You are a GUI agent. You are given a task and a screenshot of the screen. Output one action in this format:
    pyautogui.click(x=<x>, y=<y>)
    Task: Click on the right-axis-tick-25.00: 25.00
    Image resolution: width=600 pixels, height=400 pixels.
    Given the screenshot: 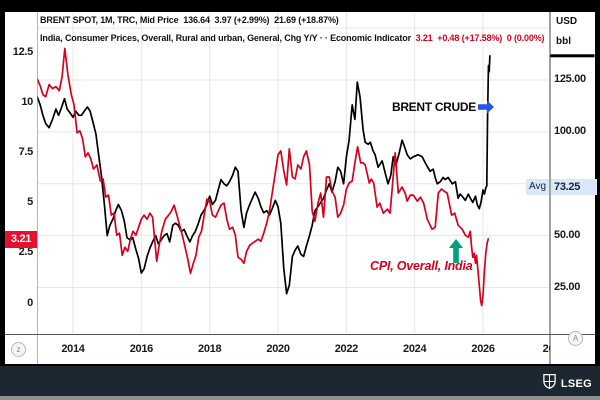 What is the action you would take?
    pyautogui.click(x=567, y=286)
    